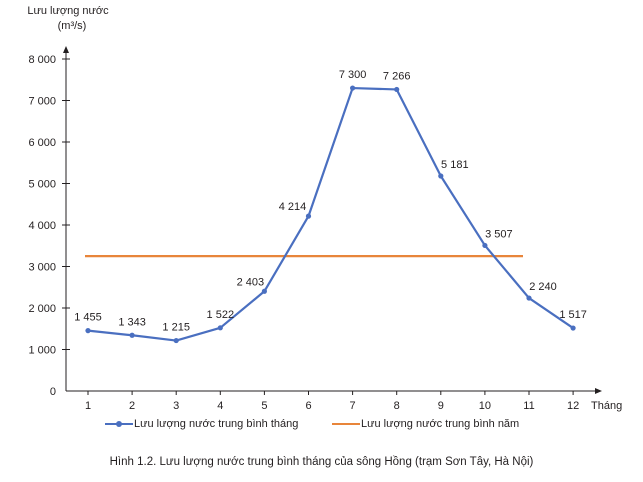 This screenshot has height=482, width=643. I want to click on x-tick-label: 9, so click(441, 406).